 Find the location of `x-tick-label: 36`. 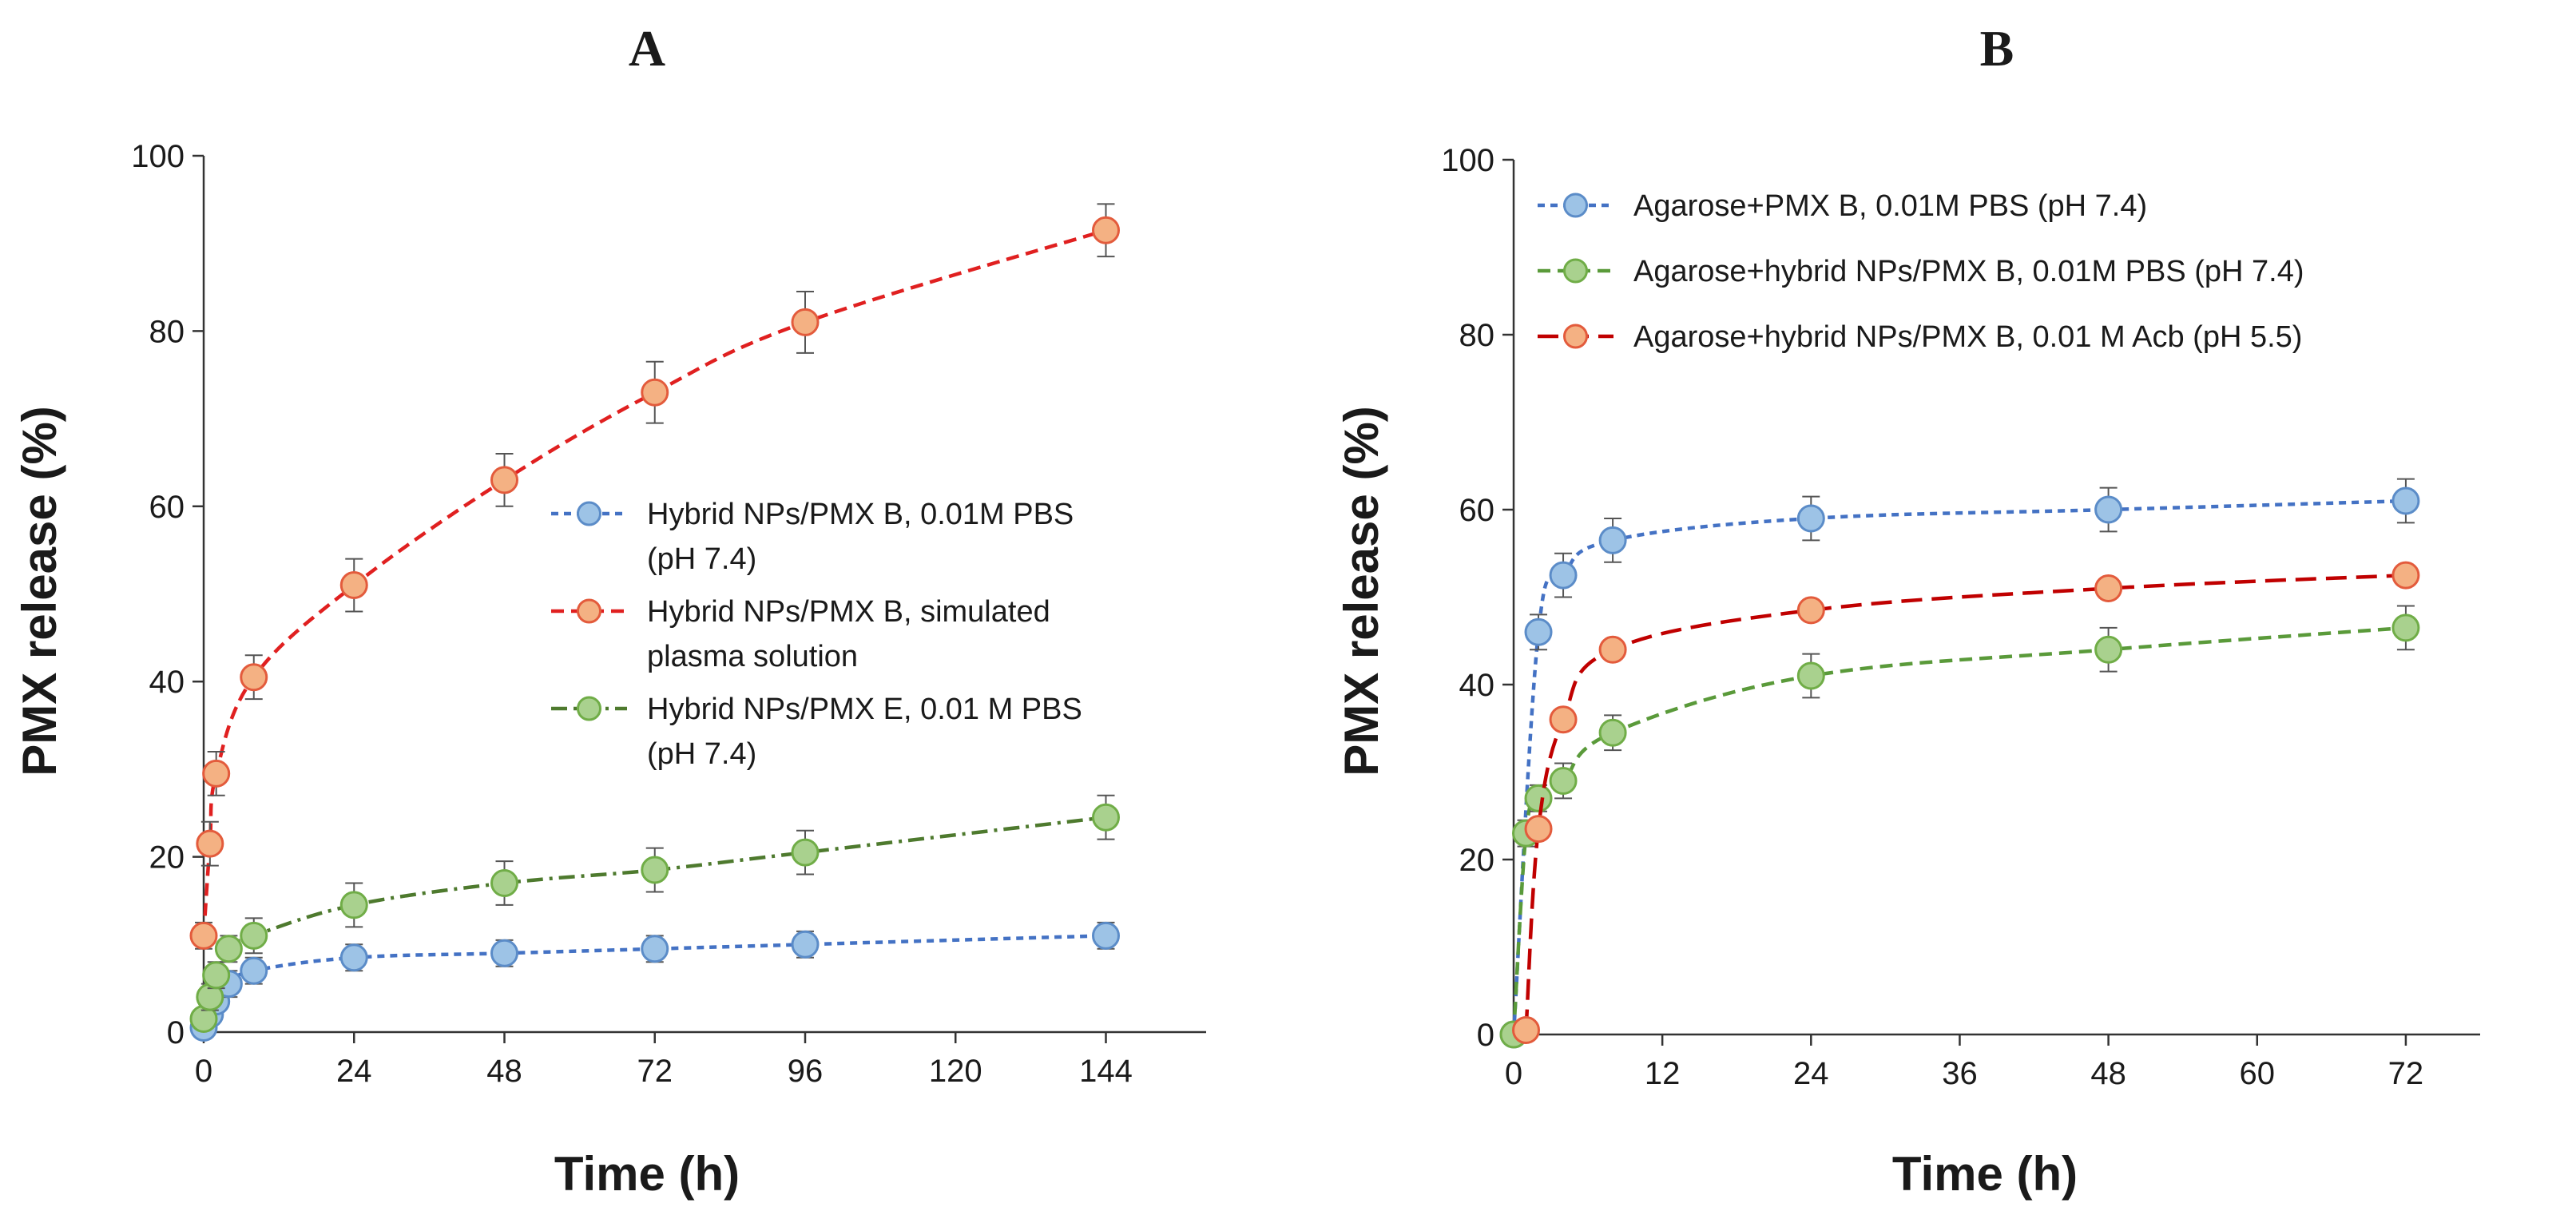

x-tick-label: 36 is located at coordinates (1960, 1073).